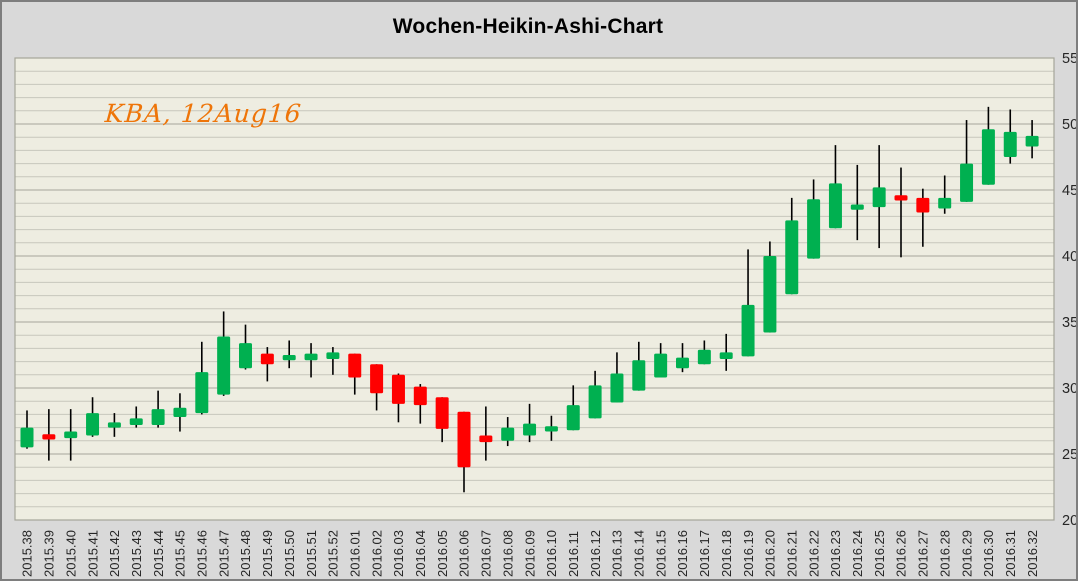  What do you see at coordinates (966, 553) in the screenshot?
I see `x-axis-label: 2016.29` at bounding box center [966, 553].